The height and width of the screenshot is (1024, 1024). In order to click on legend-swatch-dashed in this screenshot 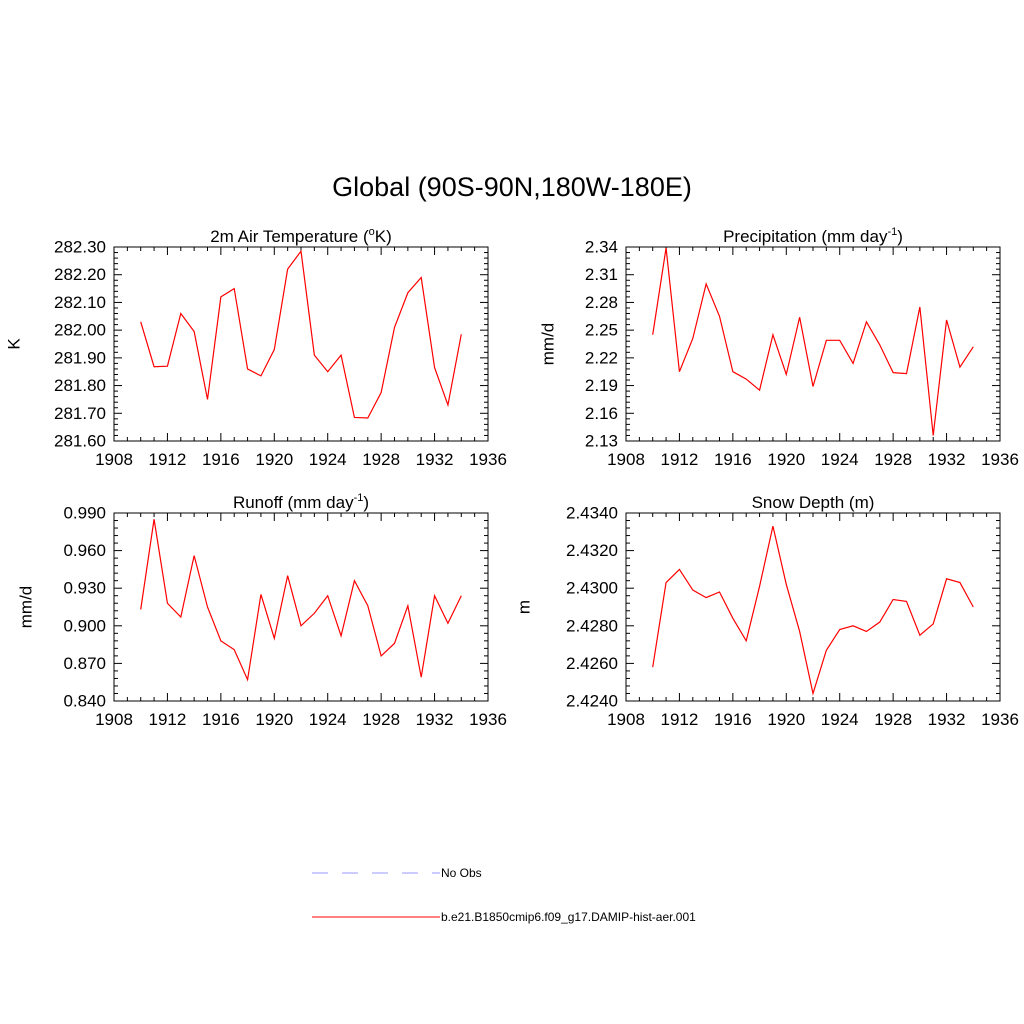, I will do `click(376, 873)`.